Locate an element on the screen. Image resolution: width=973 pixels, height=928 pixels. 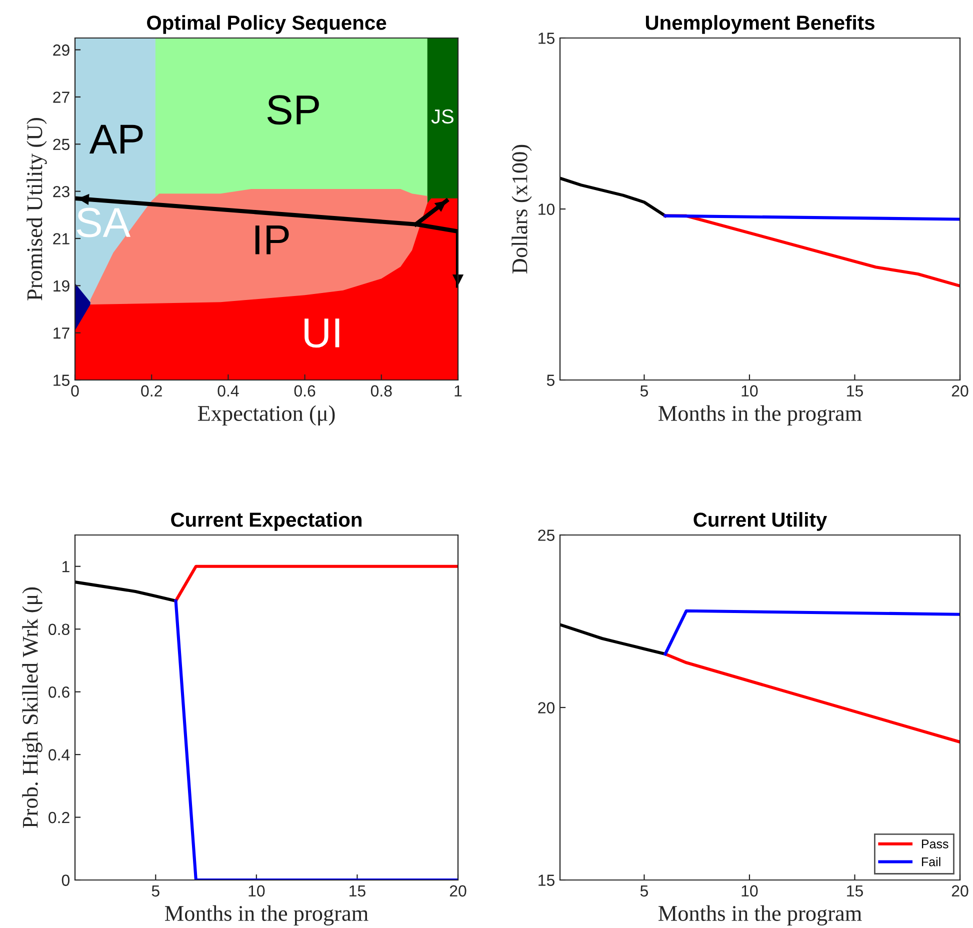
y-tick-label: 0.4 is located at coordinates (59, 754).